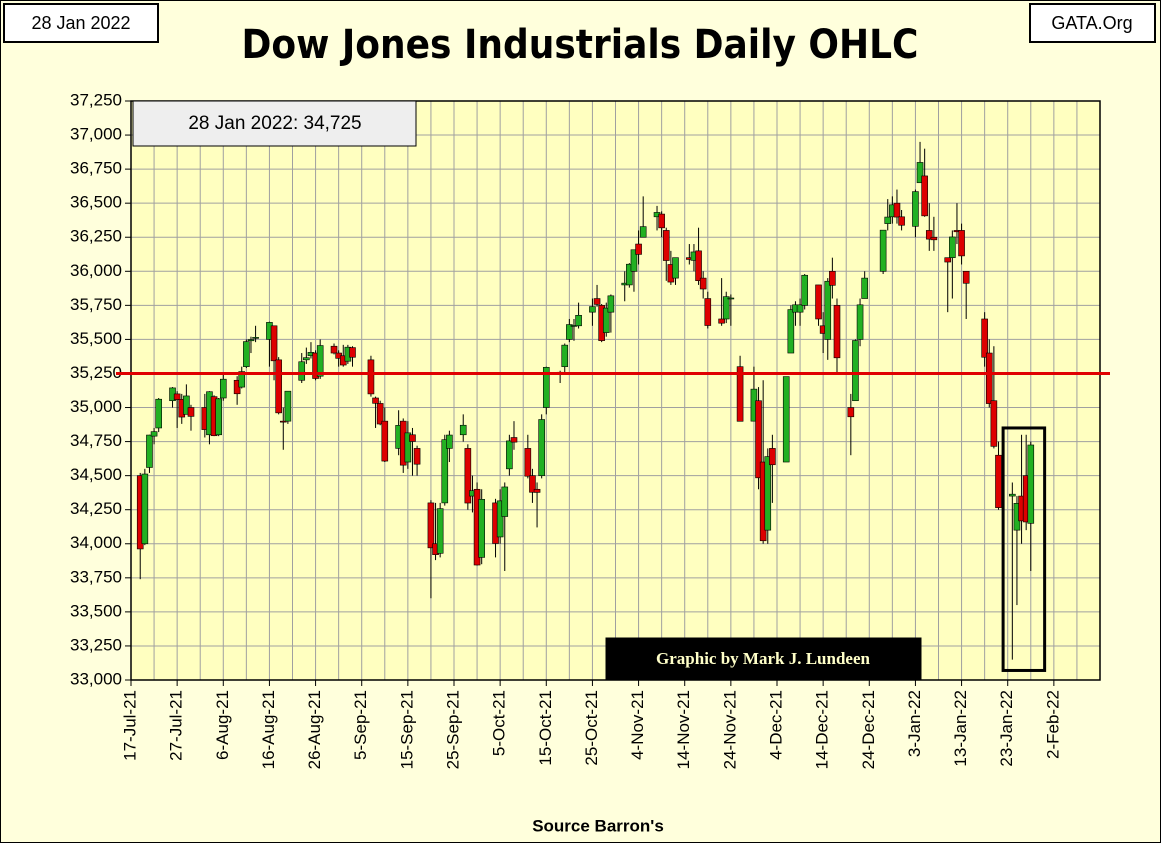 This screenshot has width=1161, height=843. Describe the element at coordinates (1091, 23) in the screenshot. I see `site-label: GATA.Org` at that location.